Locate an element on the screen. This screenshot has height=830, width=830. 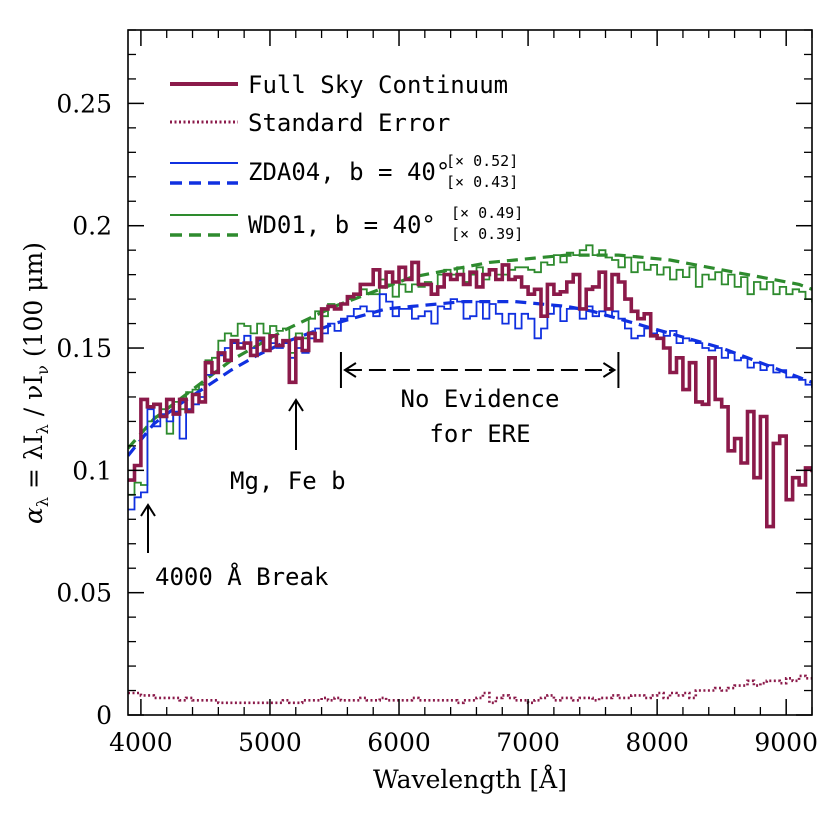
y-label-mid: = λI is located at coordinates (33, 465).